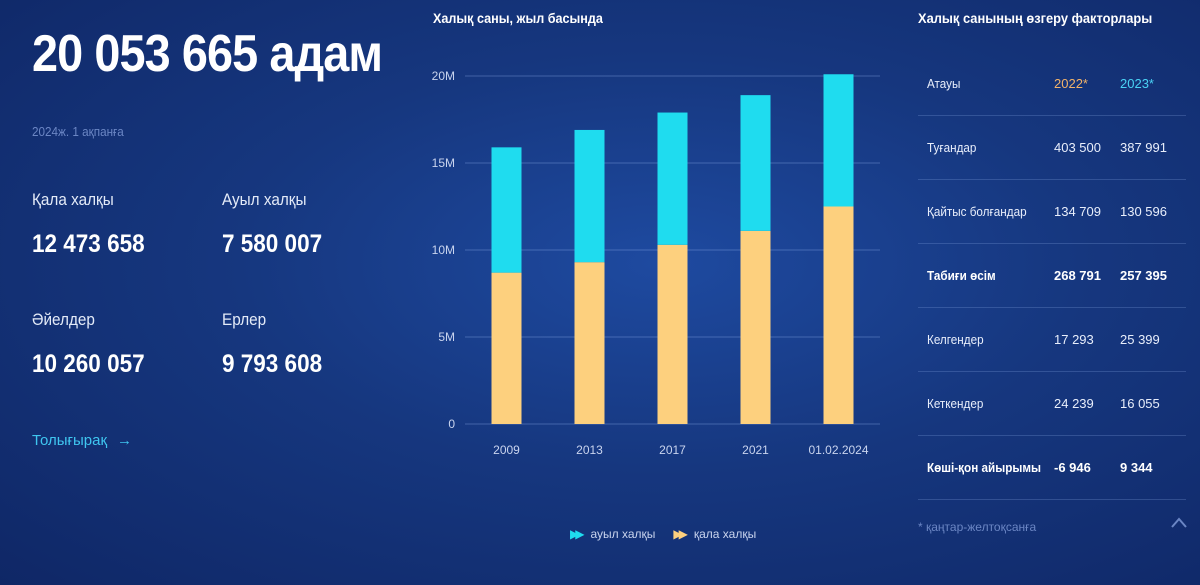  What do you see at coordinates (1077, 275) in the screenshot?
I see `row-value-2022: 268 791` at bounding box center [1077, 275].